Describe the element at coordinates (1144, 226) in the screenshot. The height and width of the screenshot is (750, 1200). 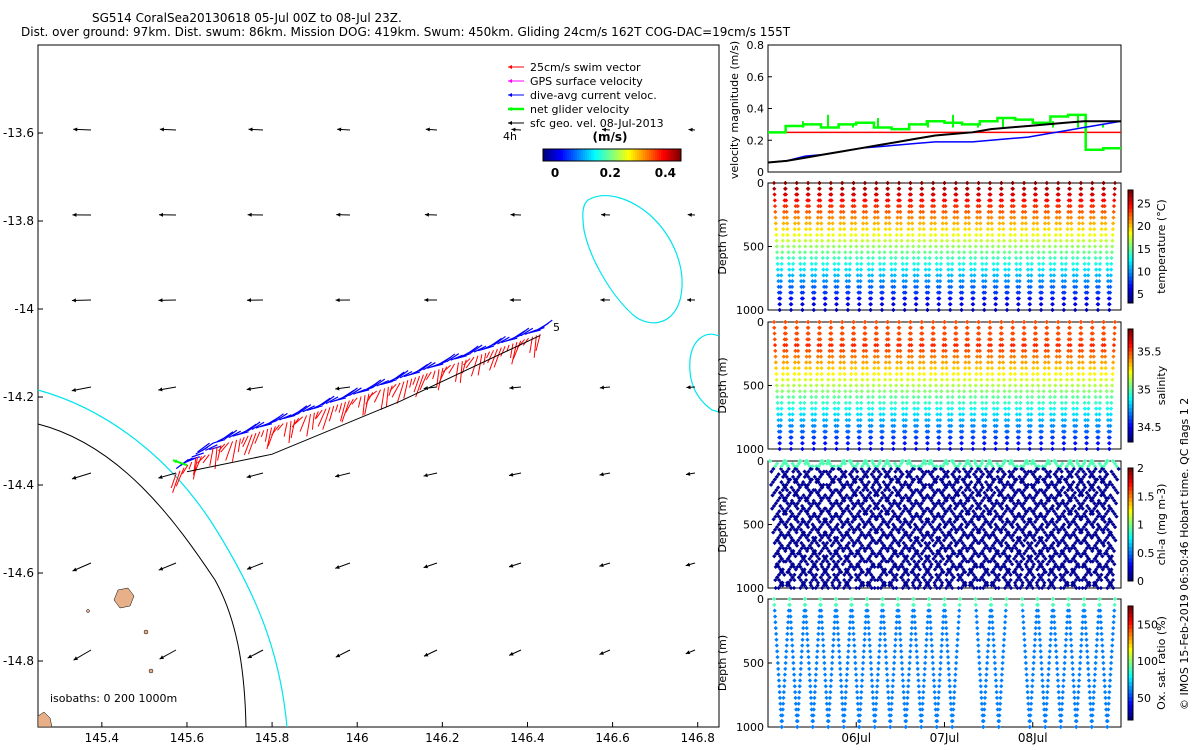
I see `temperature-section-colorbar-tick-label: 20` at that location.